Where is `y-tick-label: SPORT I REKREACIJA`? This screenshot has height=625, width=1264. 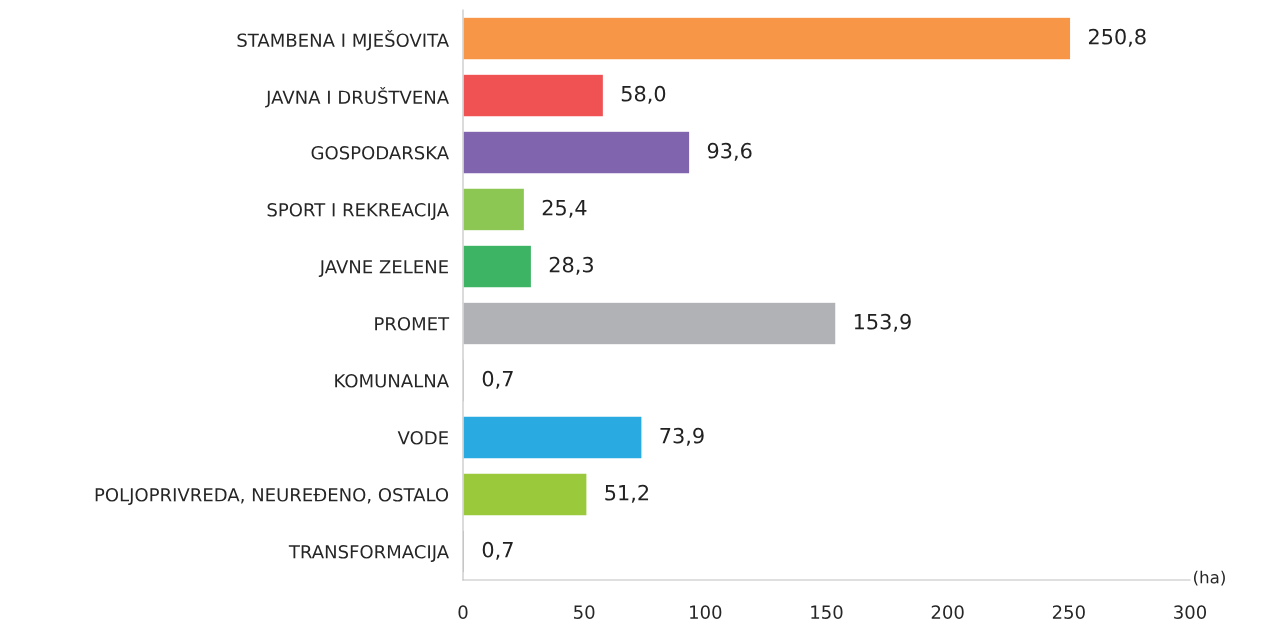 y-tick-label: SPORT I REKREACIJA is located at coordinates (358, 211).